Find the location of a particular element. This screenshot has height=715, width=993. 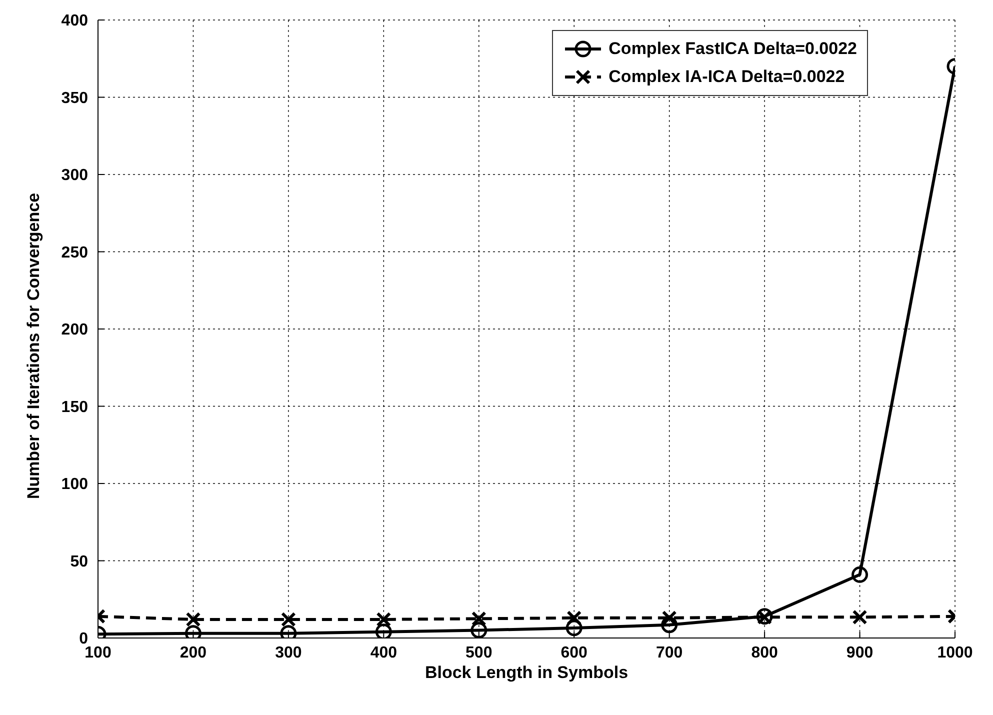

x-tick-label: 600 is located at coordinates (574, 653).